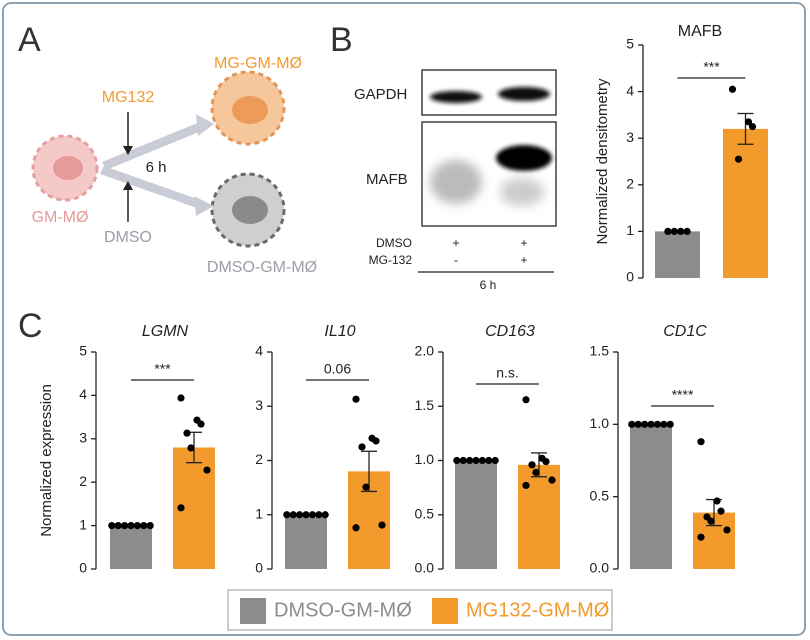 Image resolution: width=810 pixels, height=640 pixels. What do you see at coordinates (253, 611) in the screenshot?
I see `legend-swatch` at bounding box center [253, 611].